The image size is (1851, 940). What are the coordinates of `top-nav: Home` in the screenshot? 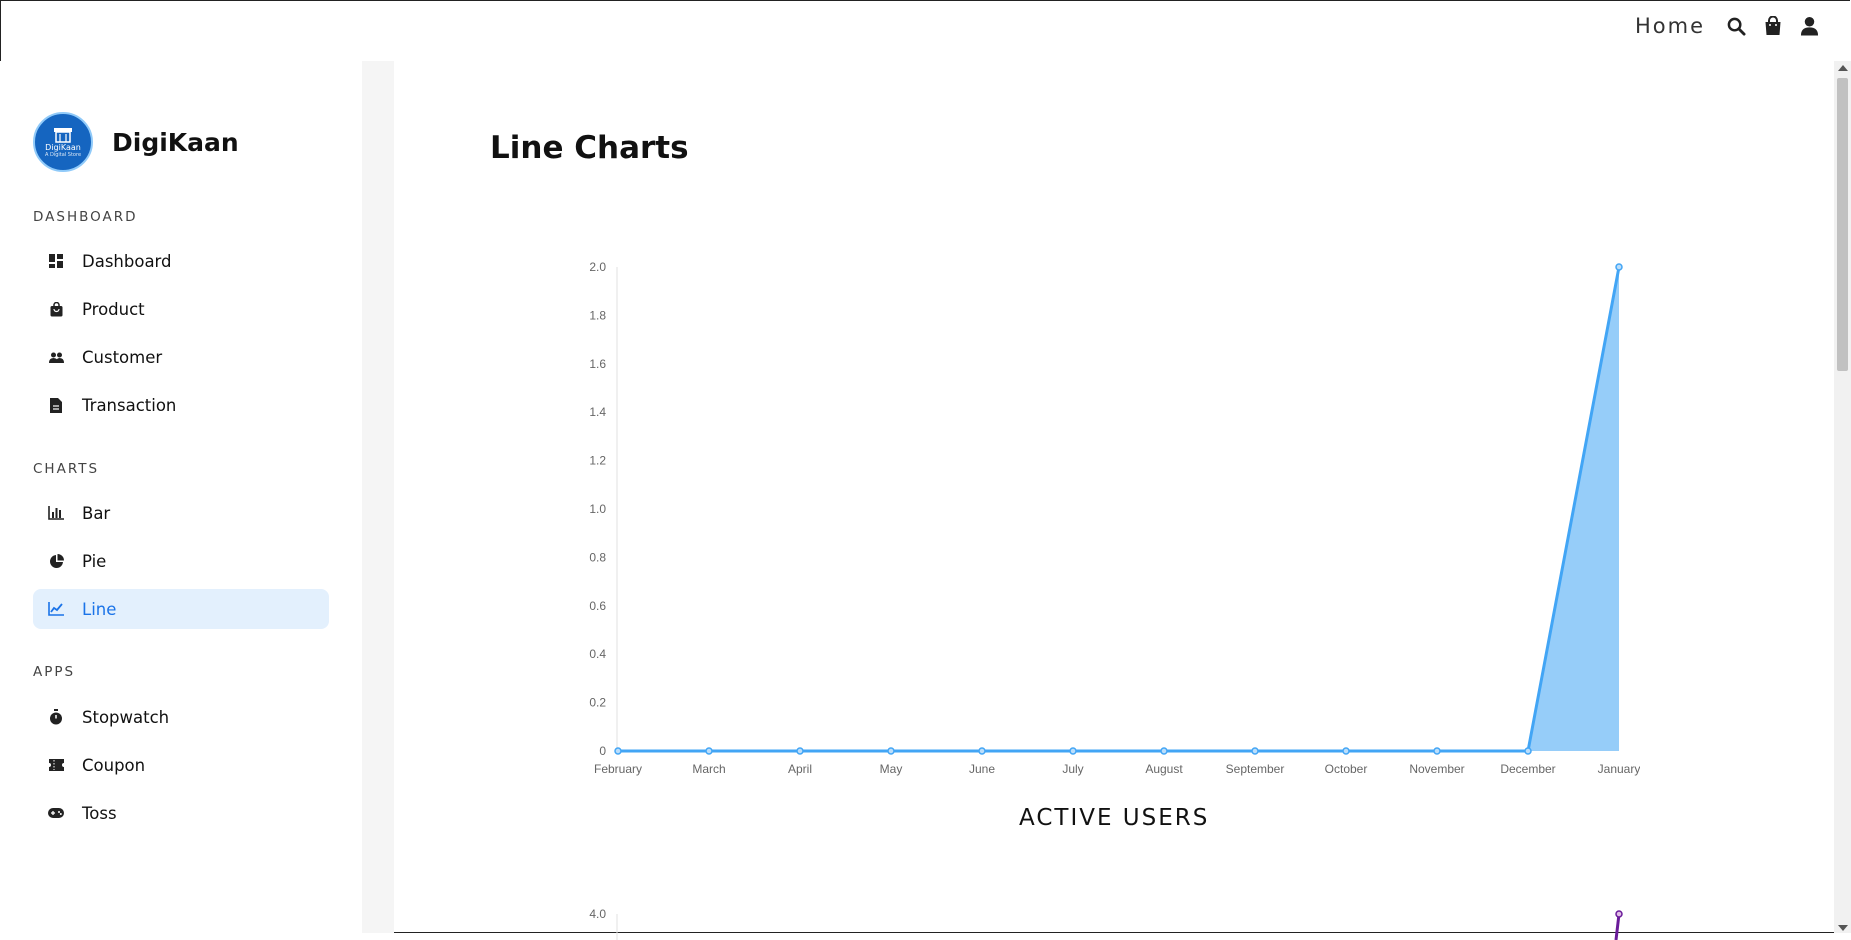 It's located at (1727, 26).